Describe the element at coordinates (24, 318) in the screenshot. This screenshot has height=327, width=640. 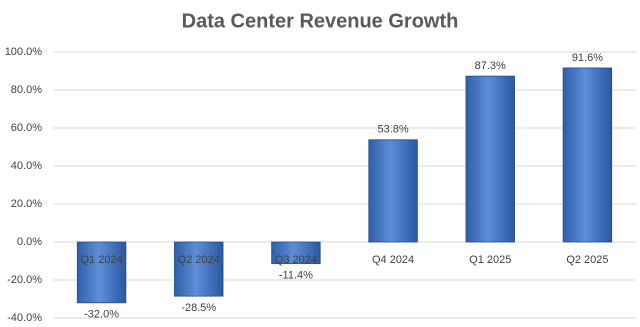
I see `y-tick-label: -40.0%` at that location.